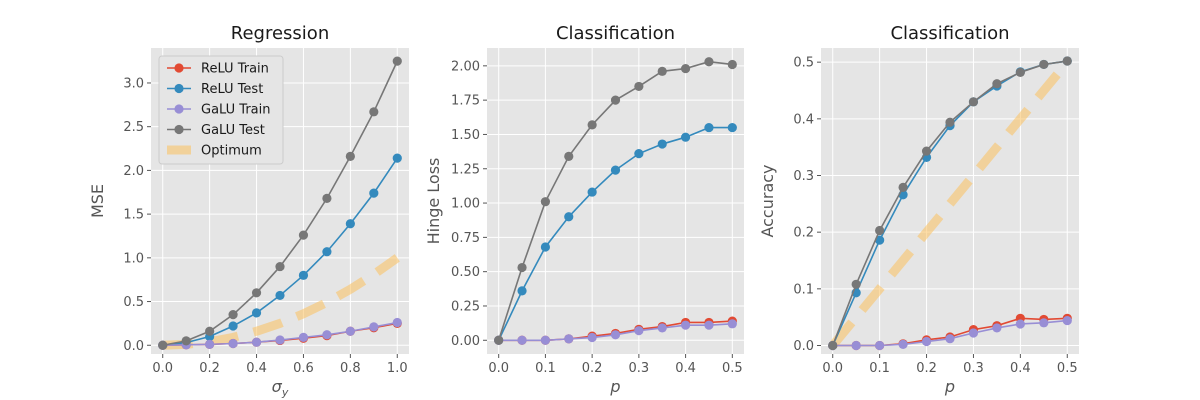 This screenshot has width=1200, height=400. I want to click on y-tick-label: 0.2, so click(803, 233).